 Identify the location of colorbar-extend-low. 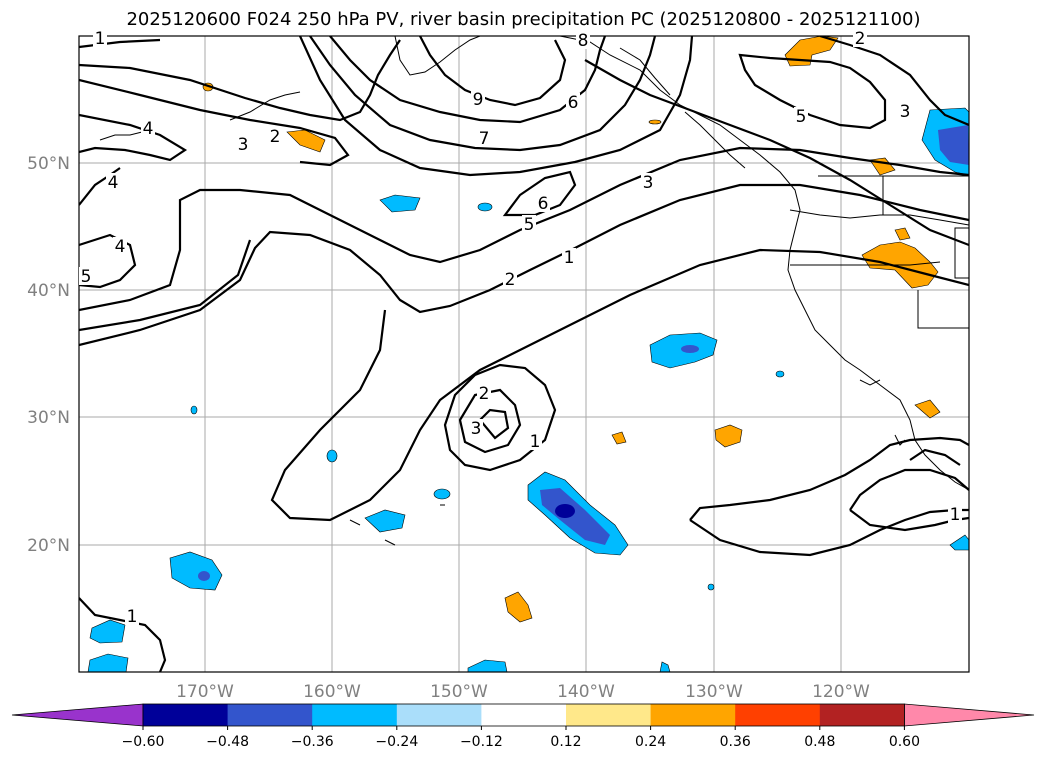
(77, 715).